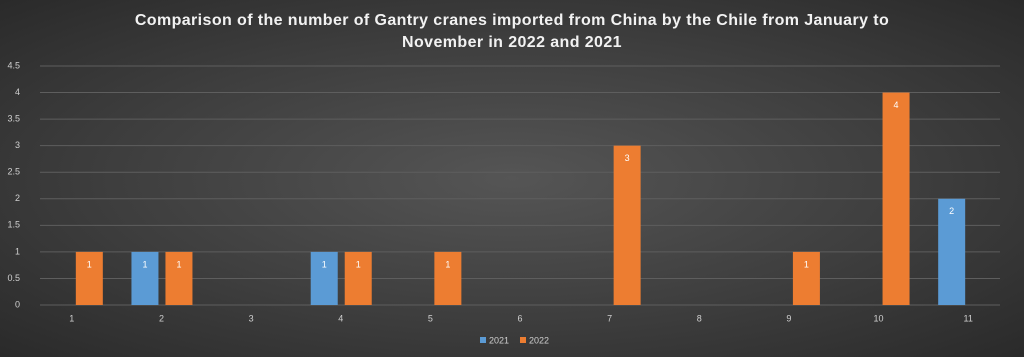  I want to click on x-tick-label: 7, so click(609, 318).